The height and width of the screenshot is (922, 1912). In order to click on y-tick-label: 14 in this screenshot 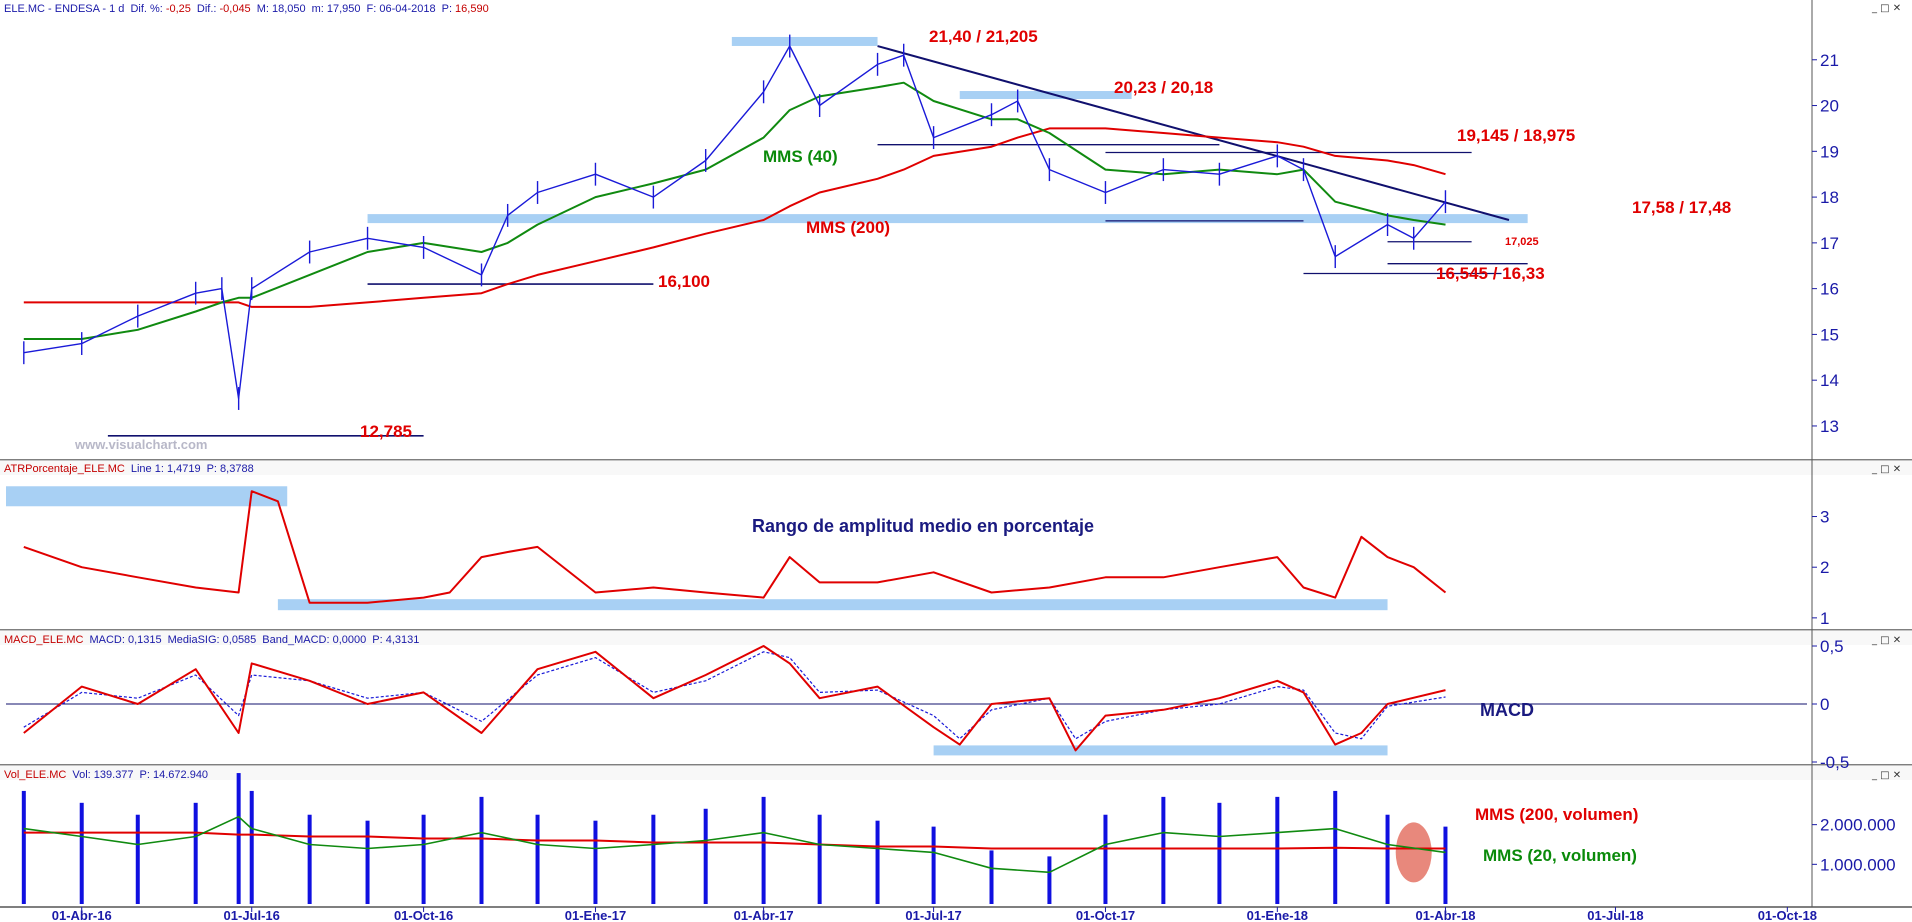, I will do `click(1829, 380)`.